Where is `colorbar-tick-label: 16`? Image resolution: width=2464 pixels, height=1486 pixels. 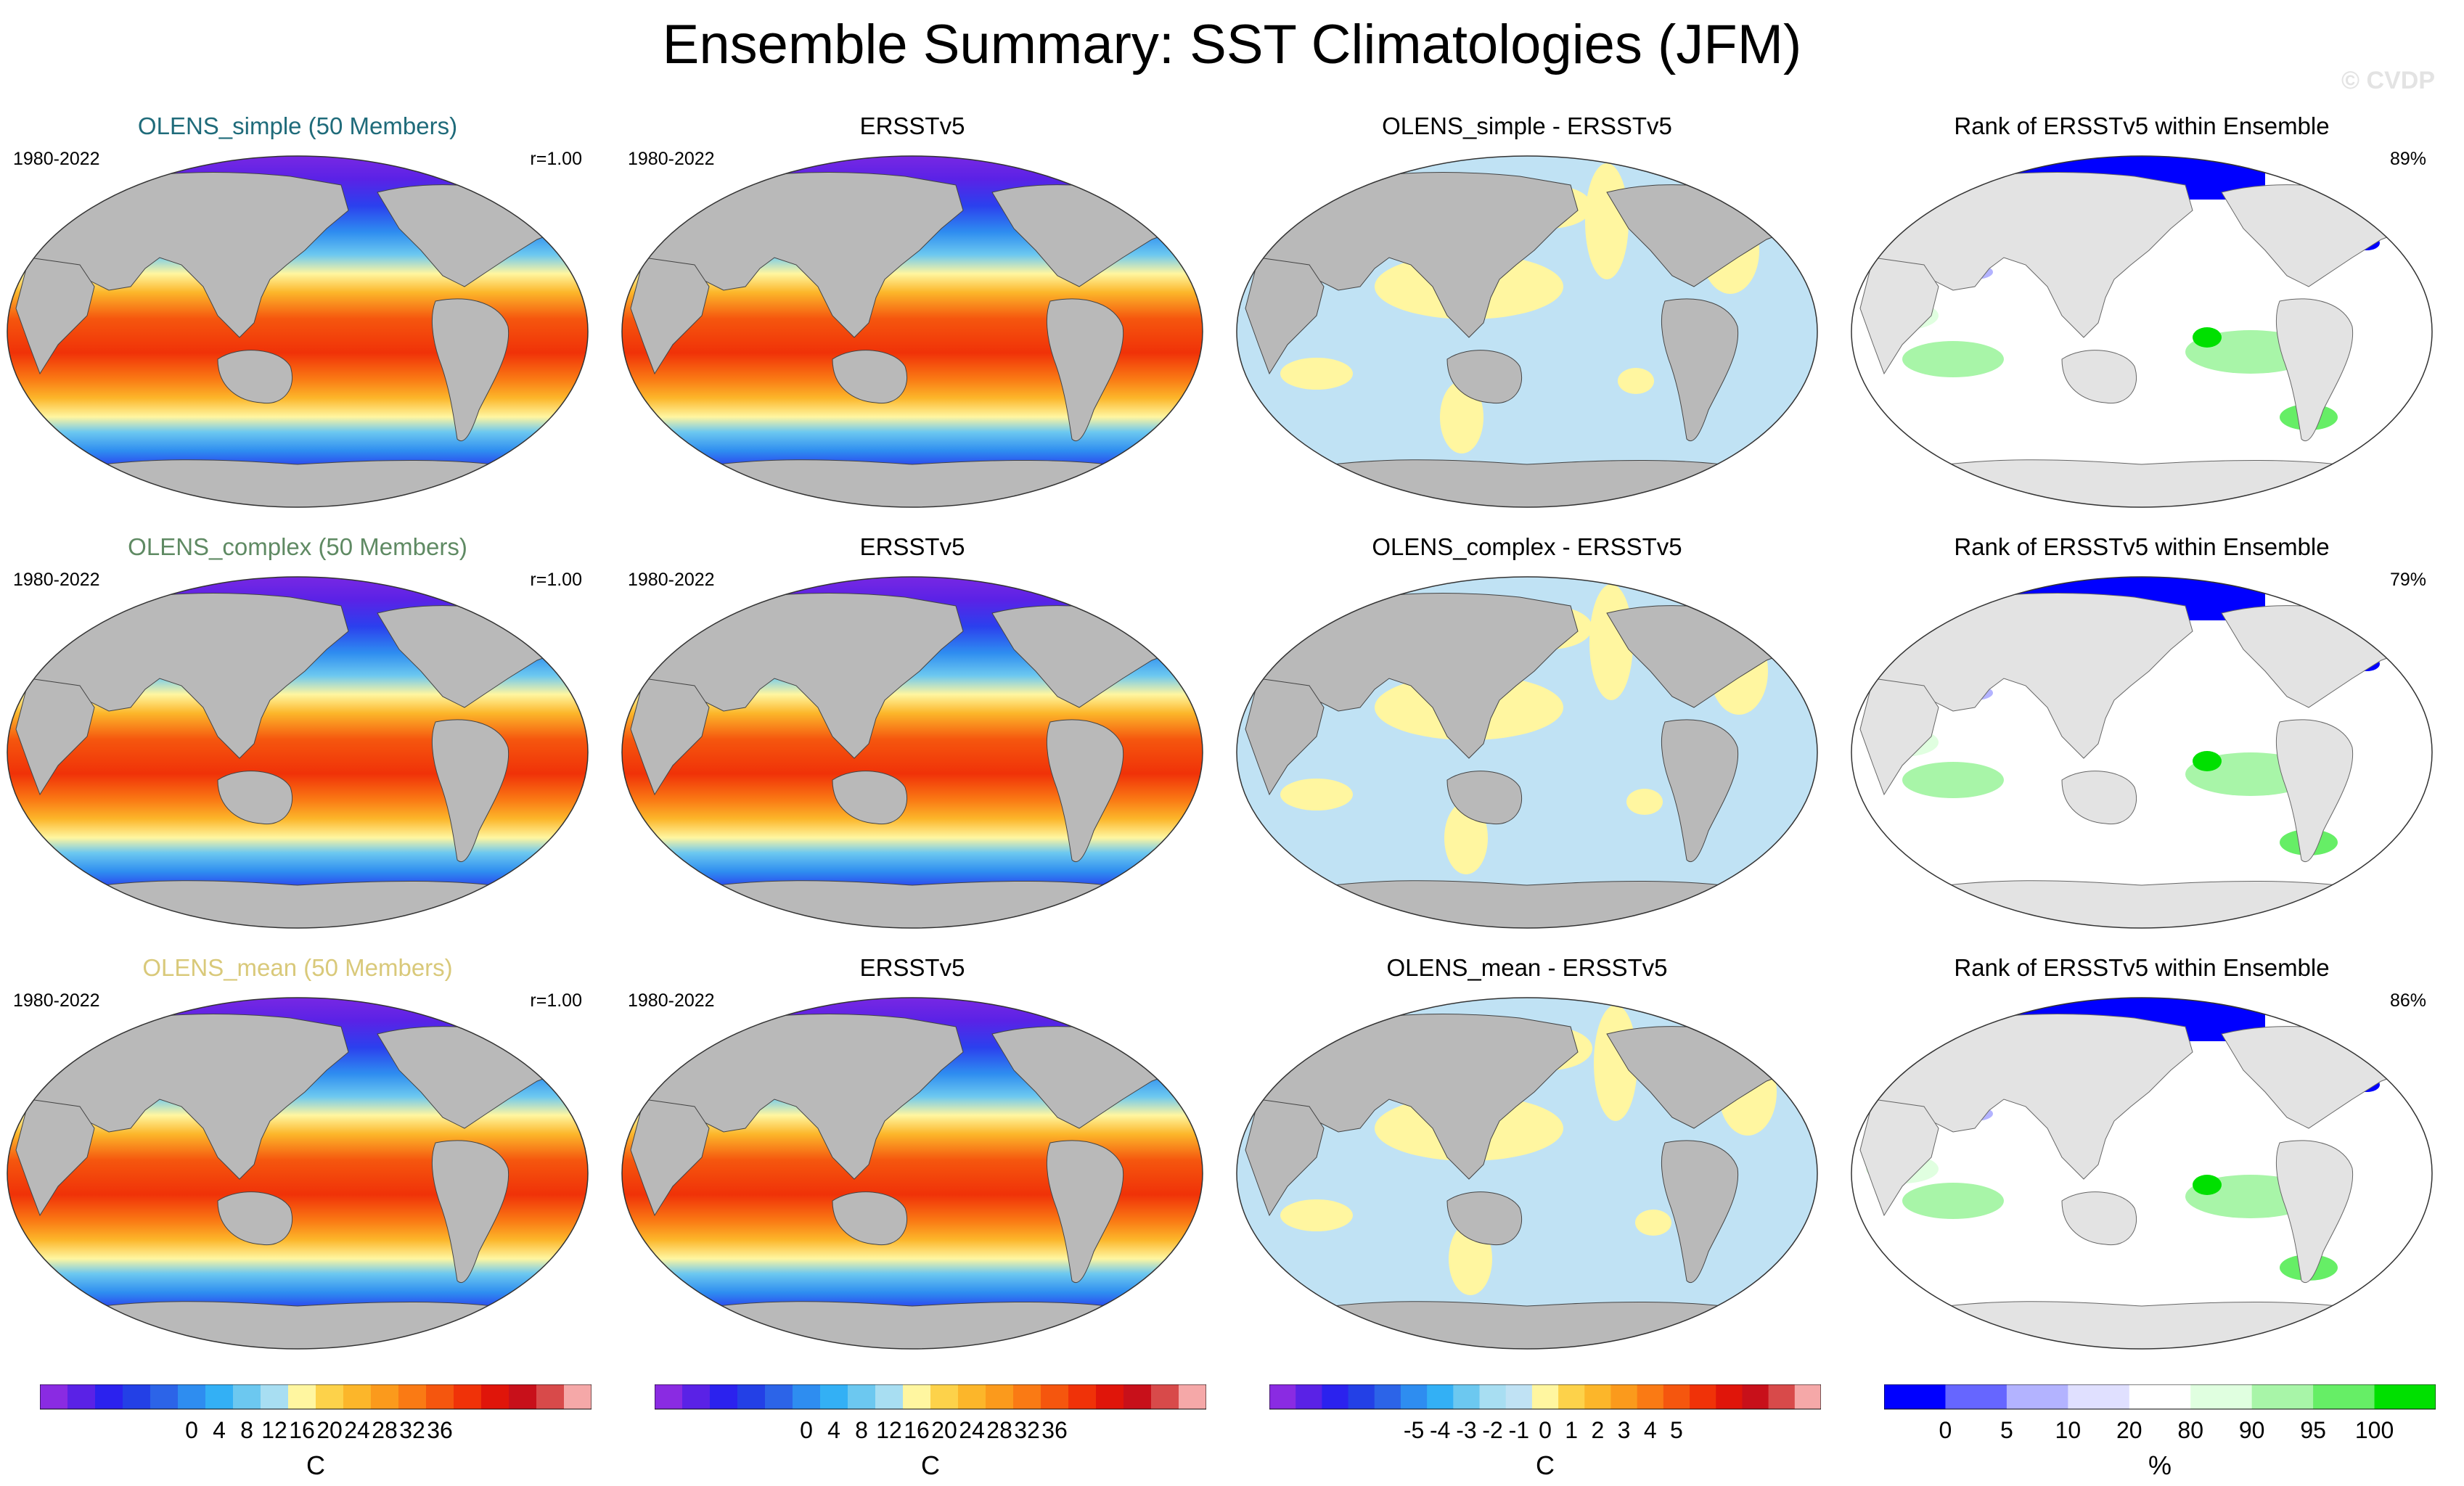 colorbar-tick-label: 16 is located at coordinates (917, 1430).